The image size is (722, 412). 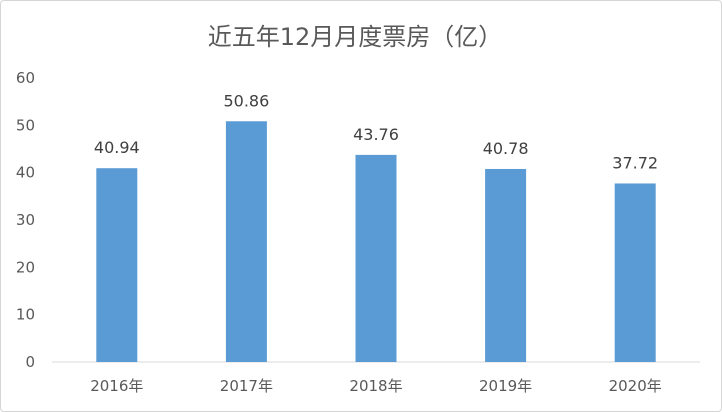 What do you see at coordinates (116, 386) in the screenshot?
I see `x-tick-label: 2016年` at bounding box center [116, 386].